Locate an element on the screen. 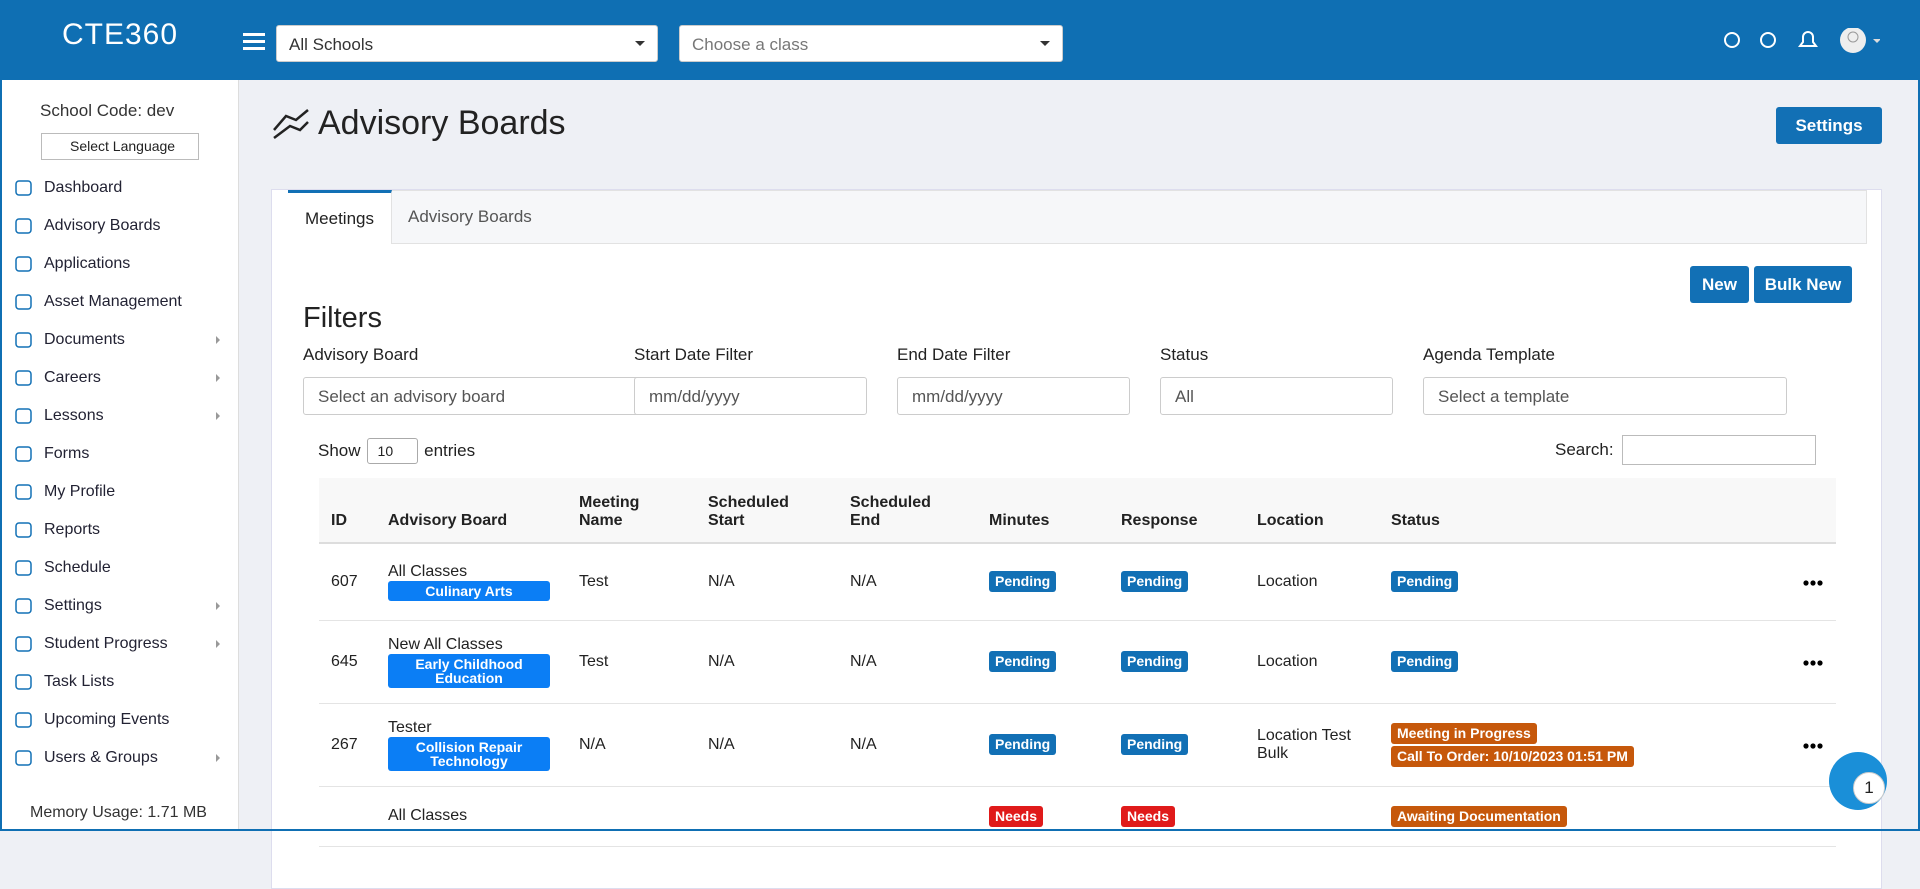 This screenshot has width=1920, height=889. menu-toggle is located at coordinates (255, 42).